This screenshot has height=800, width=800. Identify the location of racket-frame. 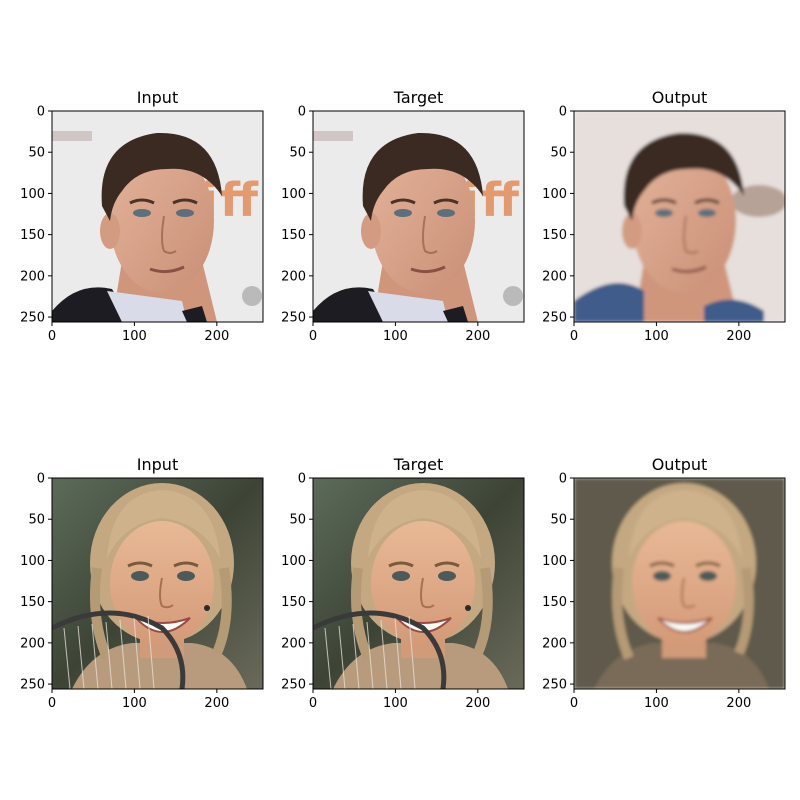
(119, 649).